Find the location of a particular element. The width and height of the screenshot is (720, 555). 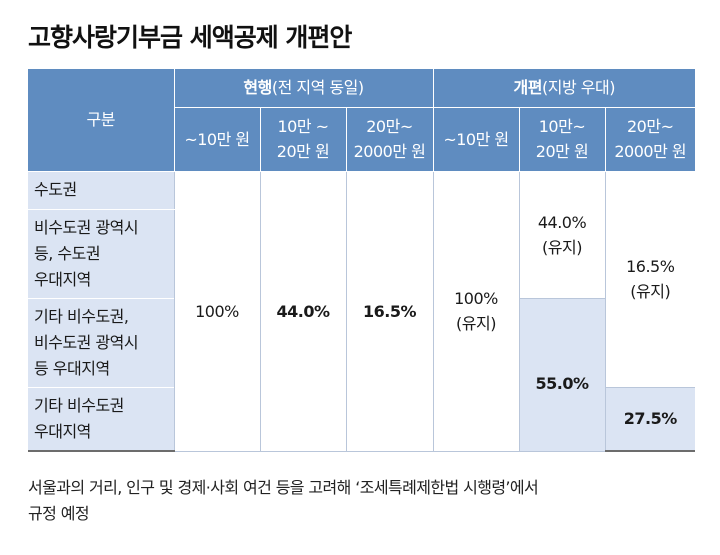

value-line: 16.5% is located at coordinates (650, 266).